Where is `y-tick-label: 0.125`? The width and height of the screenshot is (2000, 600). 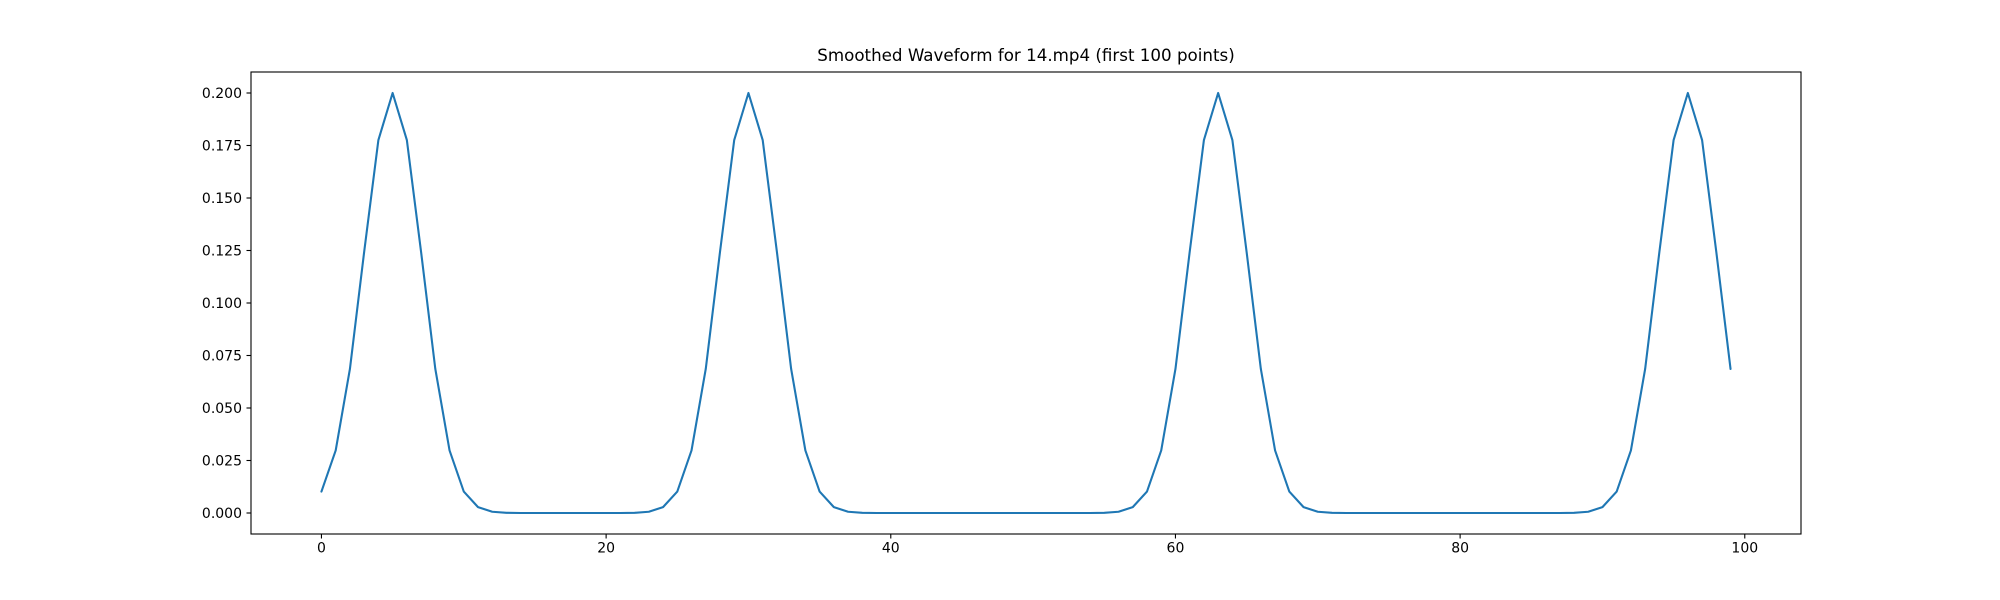 y-tick-label: 0.125 is located at coordinates (222, 252).